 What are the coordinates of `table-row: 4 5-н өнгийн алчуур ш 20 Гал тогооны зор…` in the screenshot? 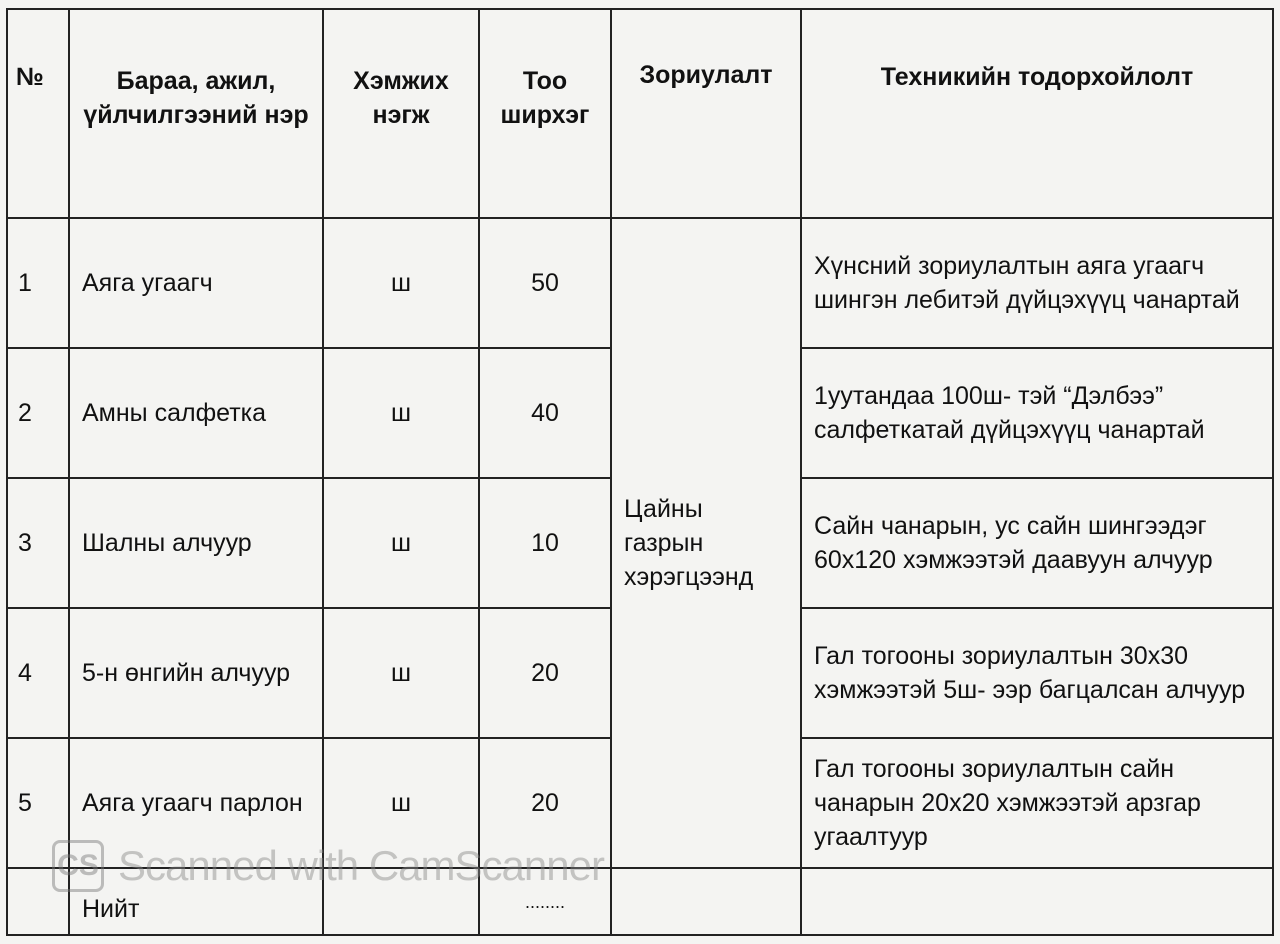 It's located at (640, 673).